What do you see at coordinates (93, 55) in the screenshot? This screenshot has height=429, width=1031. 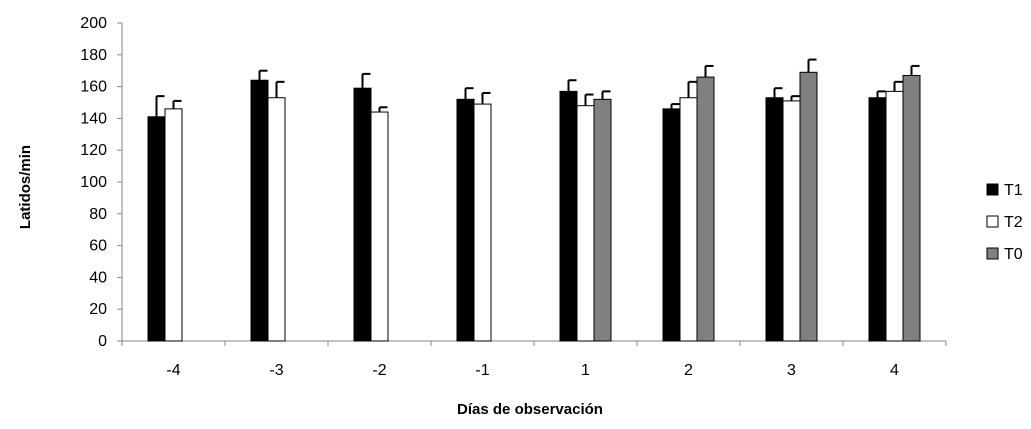 I see `y-tick-label: 180` at bounding box center [93, 55].